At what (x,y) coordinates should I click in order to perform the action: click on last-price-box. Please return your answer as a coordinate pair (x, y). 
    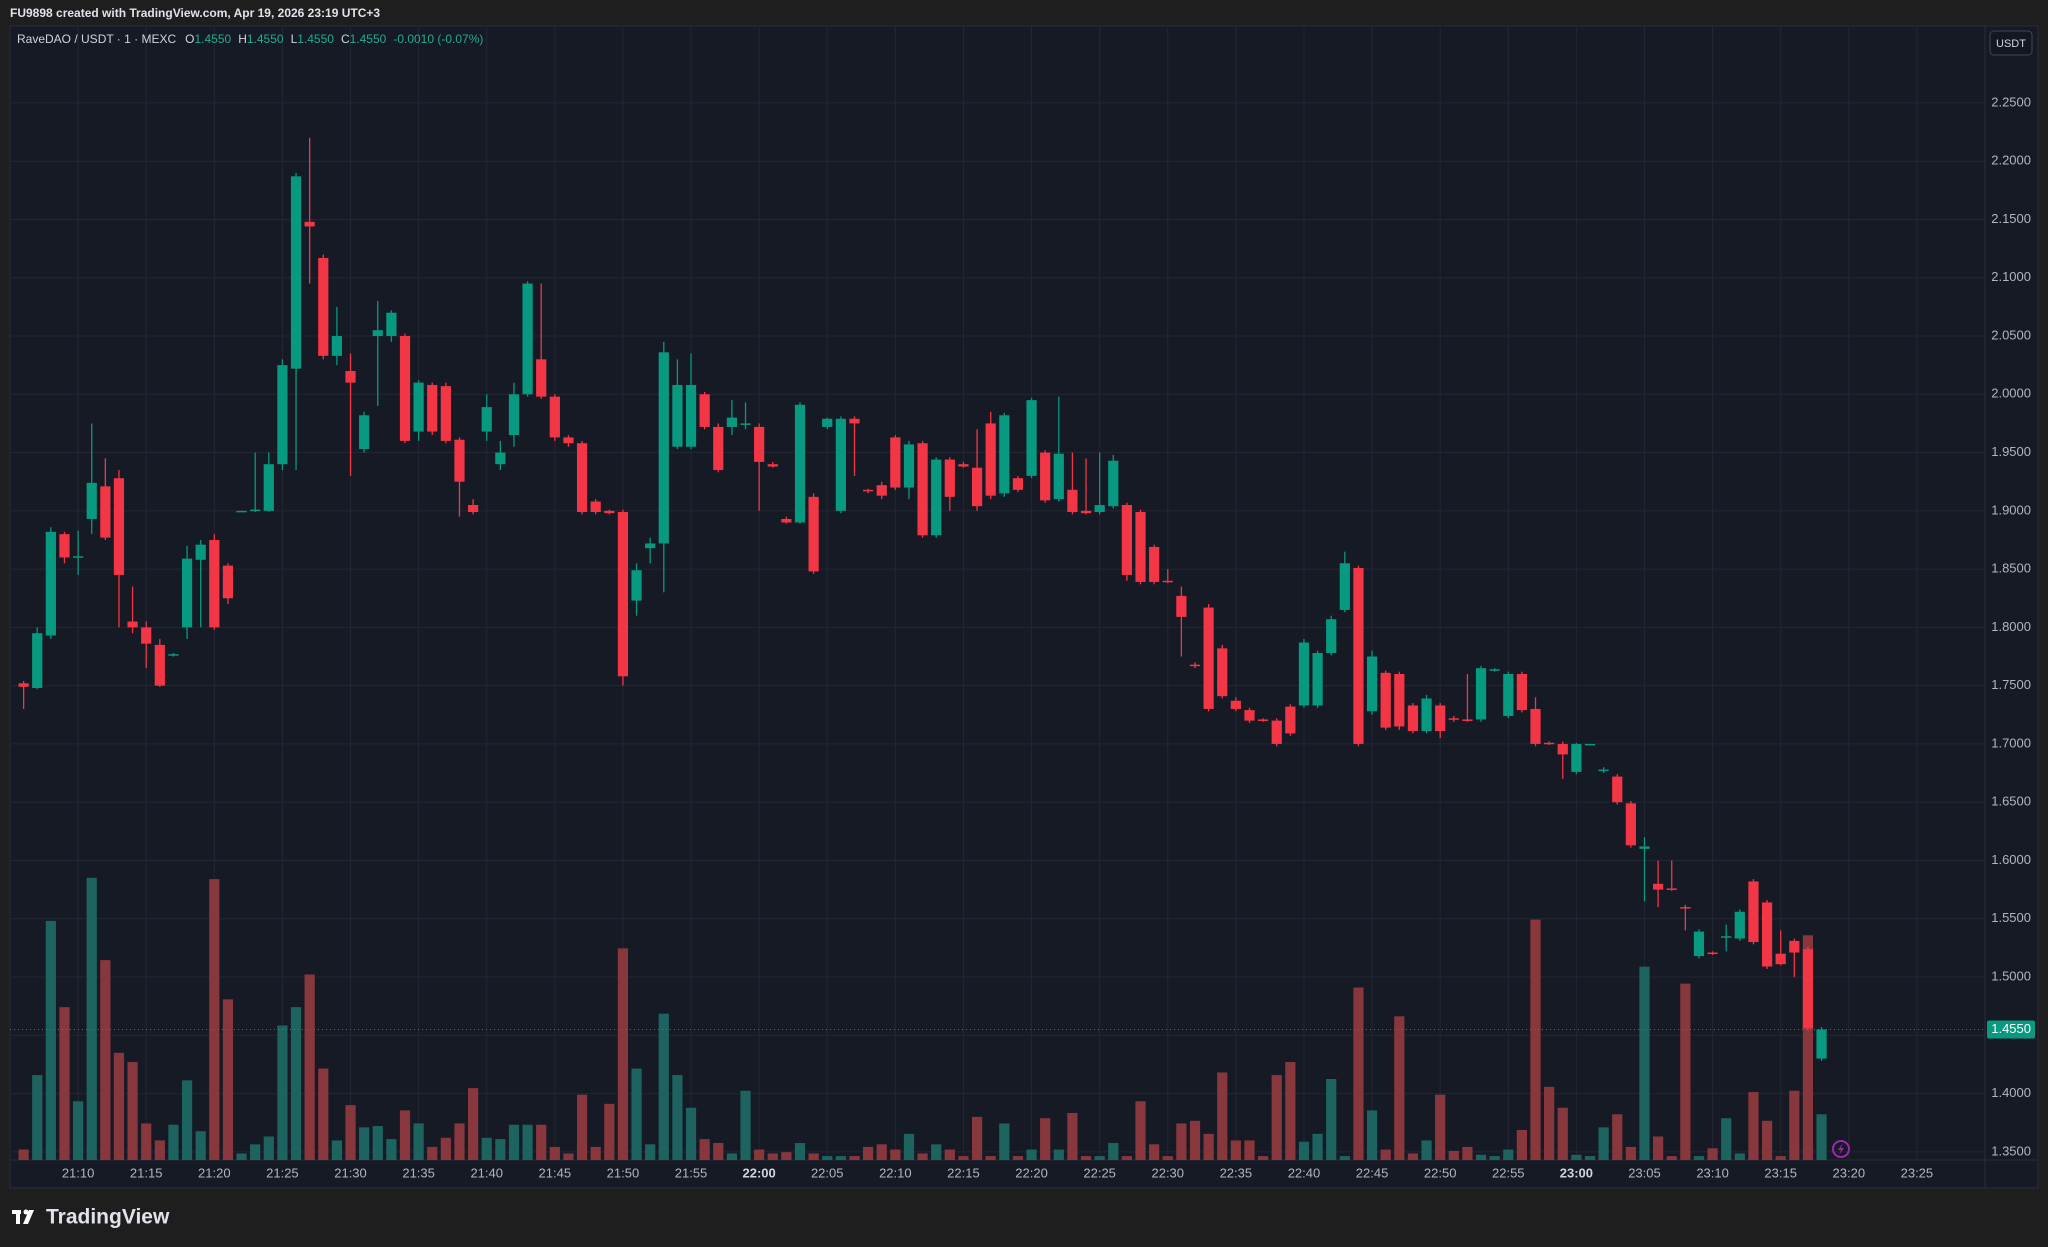
    Looking at the image, I should click on (2011, 1029).